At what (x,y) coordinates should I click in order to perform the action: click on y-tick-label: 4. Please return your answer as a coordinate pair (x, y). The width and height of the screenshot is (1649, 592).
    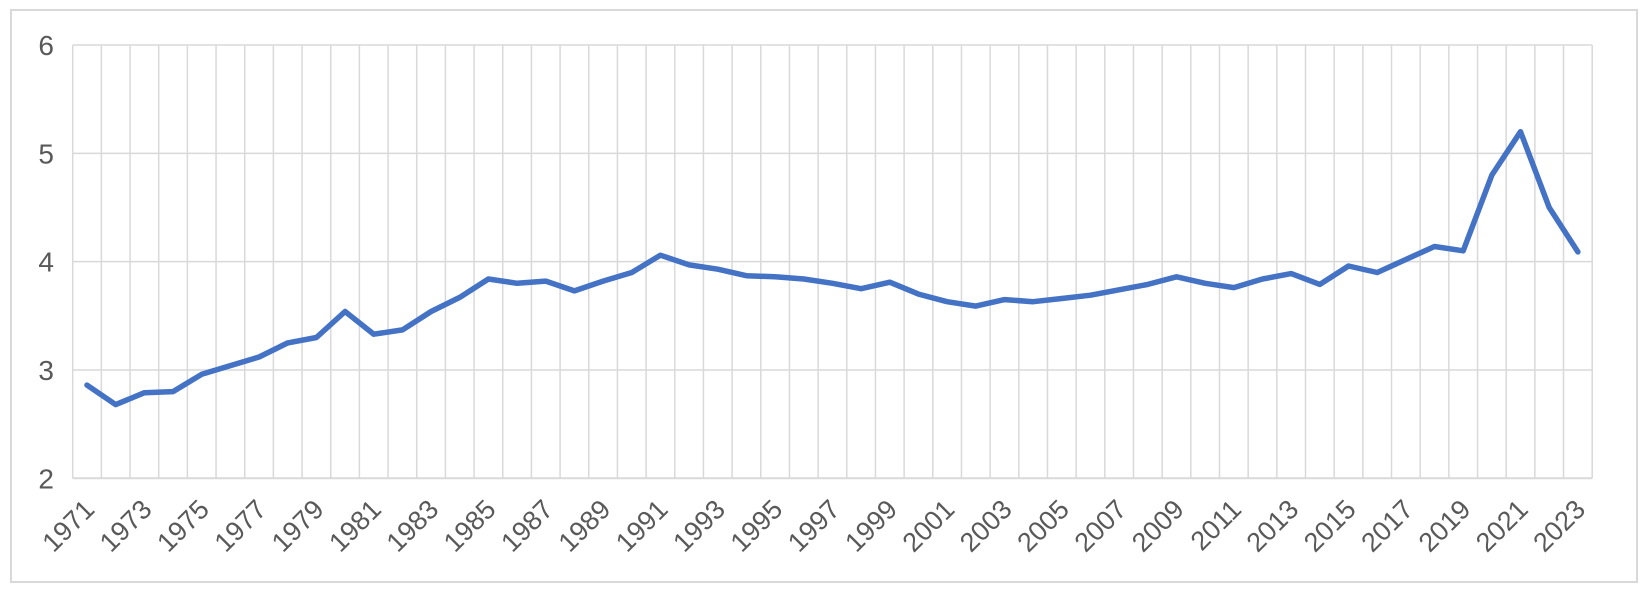
    Looking at the image, I should click on (46, 262).